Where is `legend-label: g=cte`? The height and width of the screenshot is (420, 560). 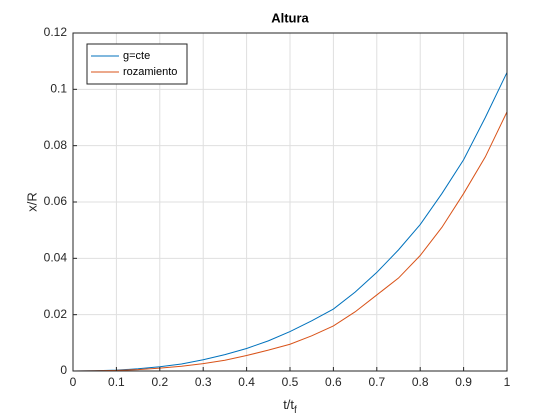 legend-label: g=cte is located at coordinates (136, 56).